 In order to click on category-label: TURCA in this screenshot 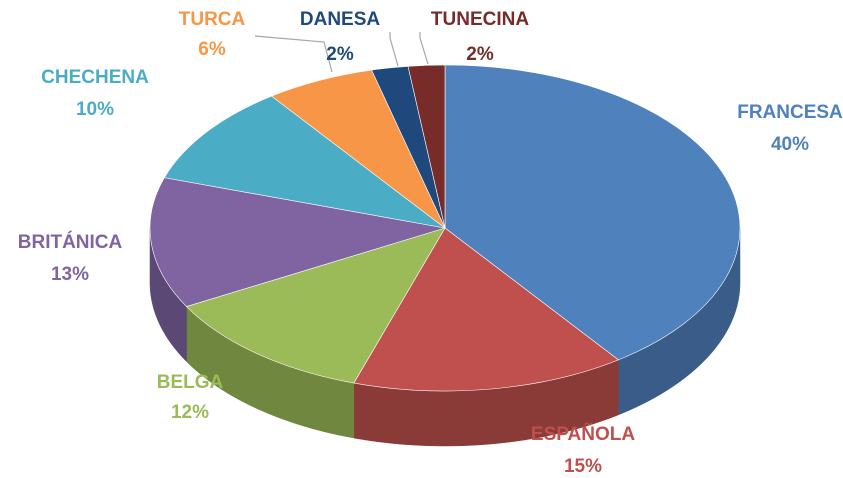, I will do `click(212, 19)`.